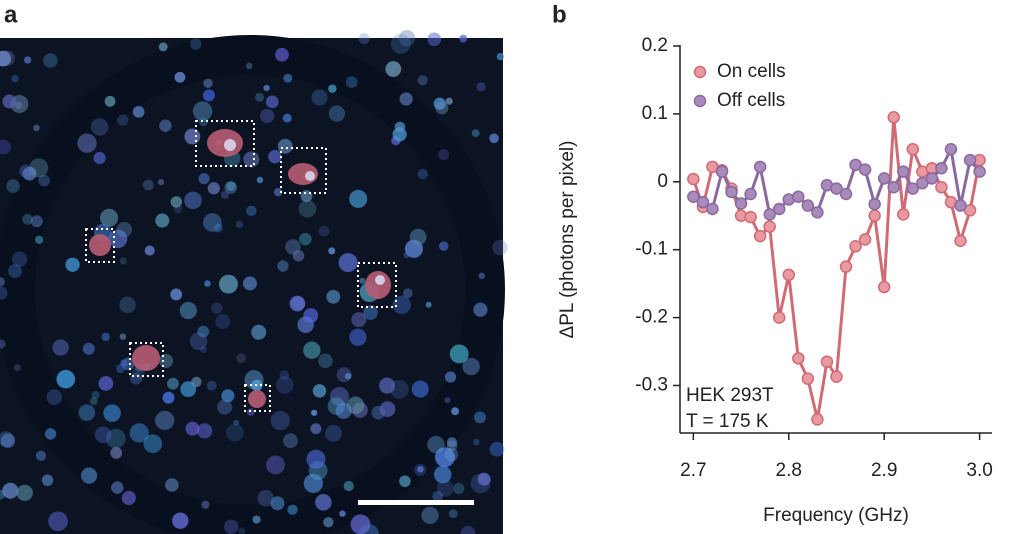  I want to click on y-tick-label: 0, so click(662, 181).